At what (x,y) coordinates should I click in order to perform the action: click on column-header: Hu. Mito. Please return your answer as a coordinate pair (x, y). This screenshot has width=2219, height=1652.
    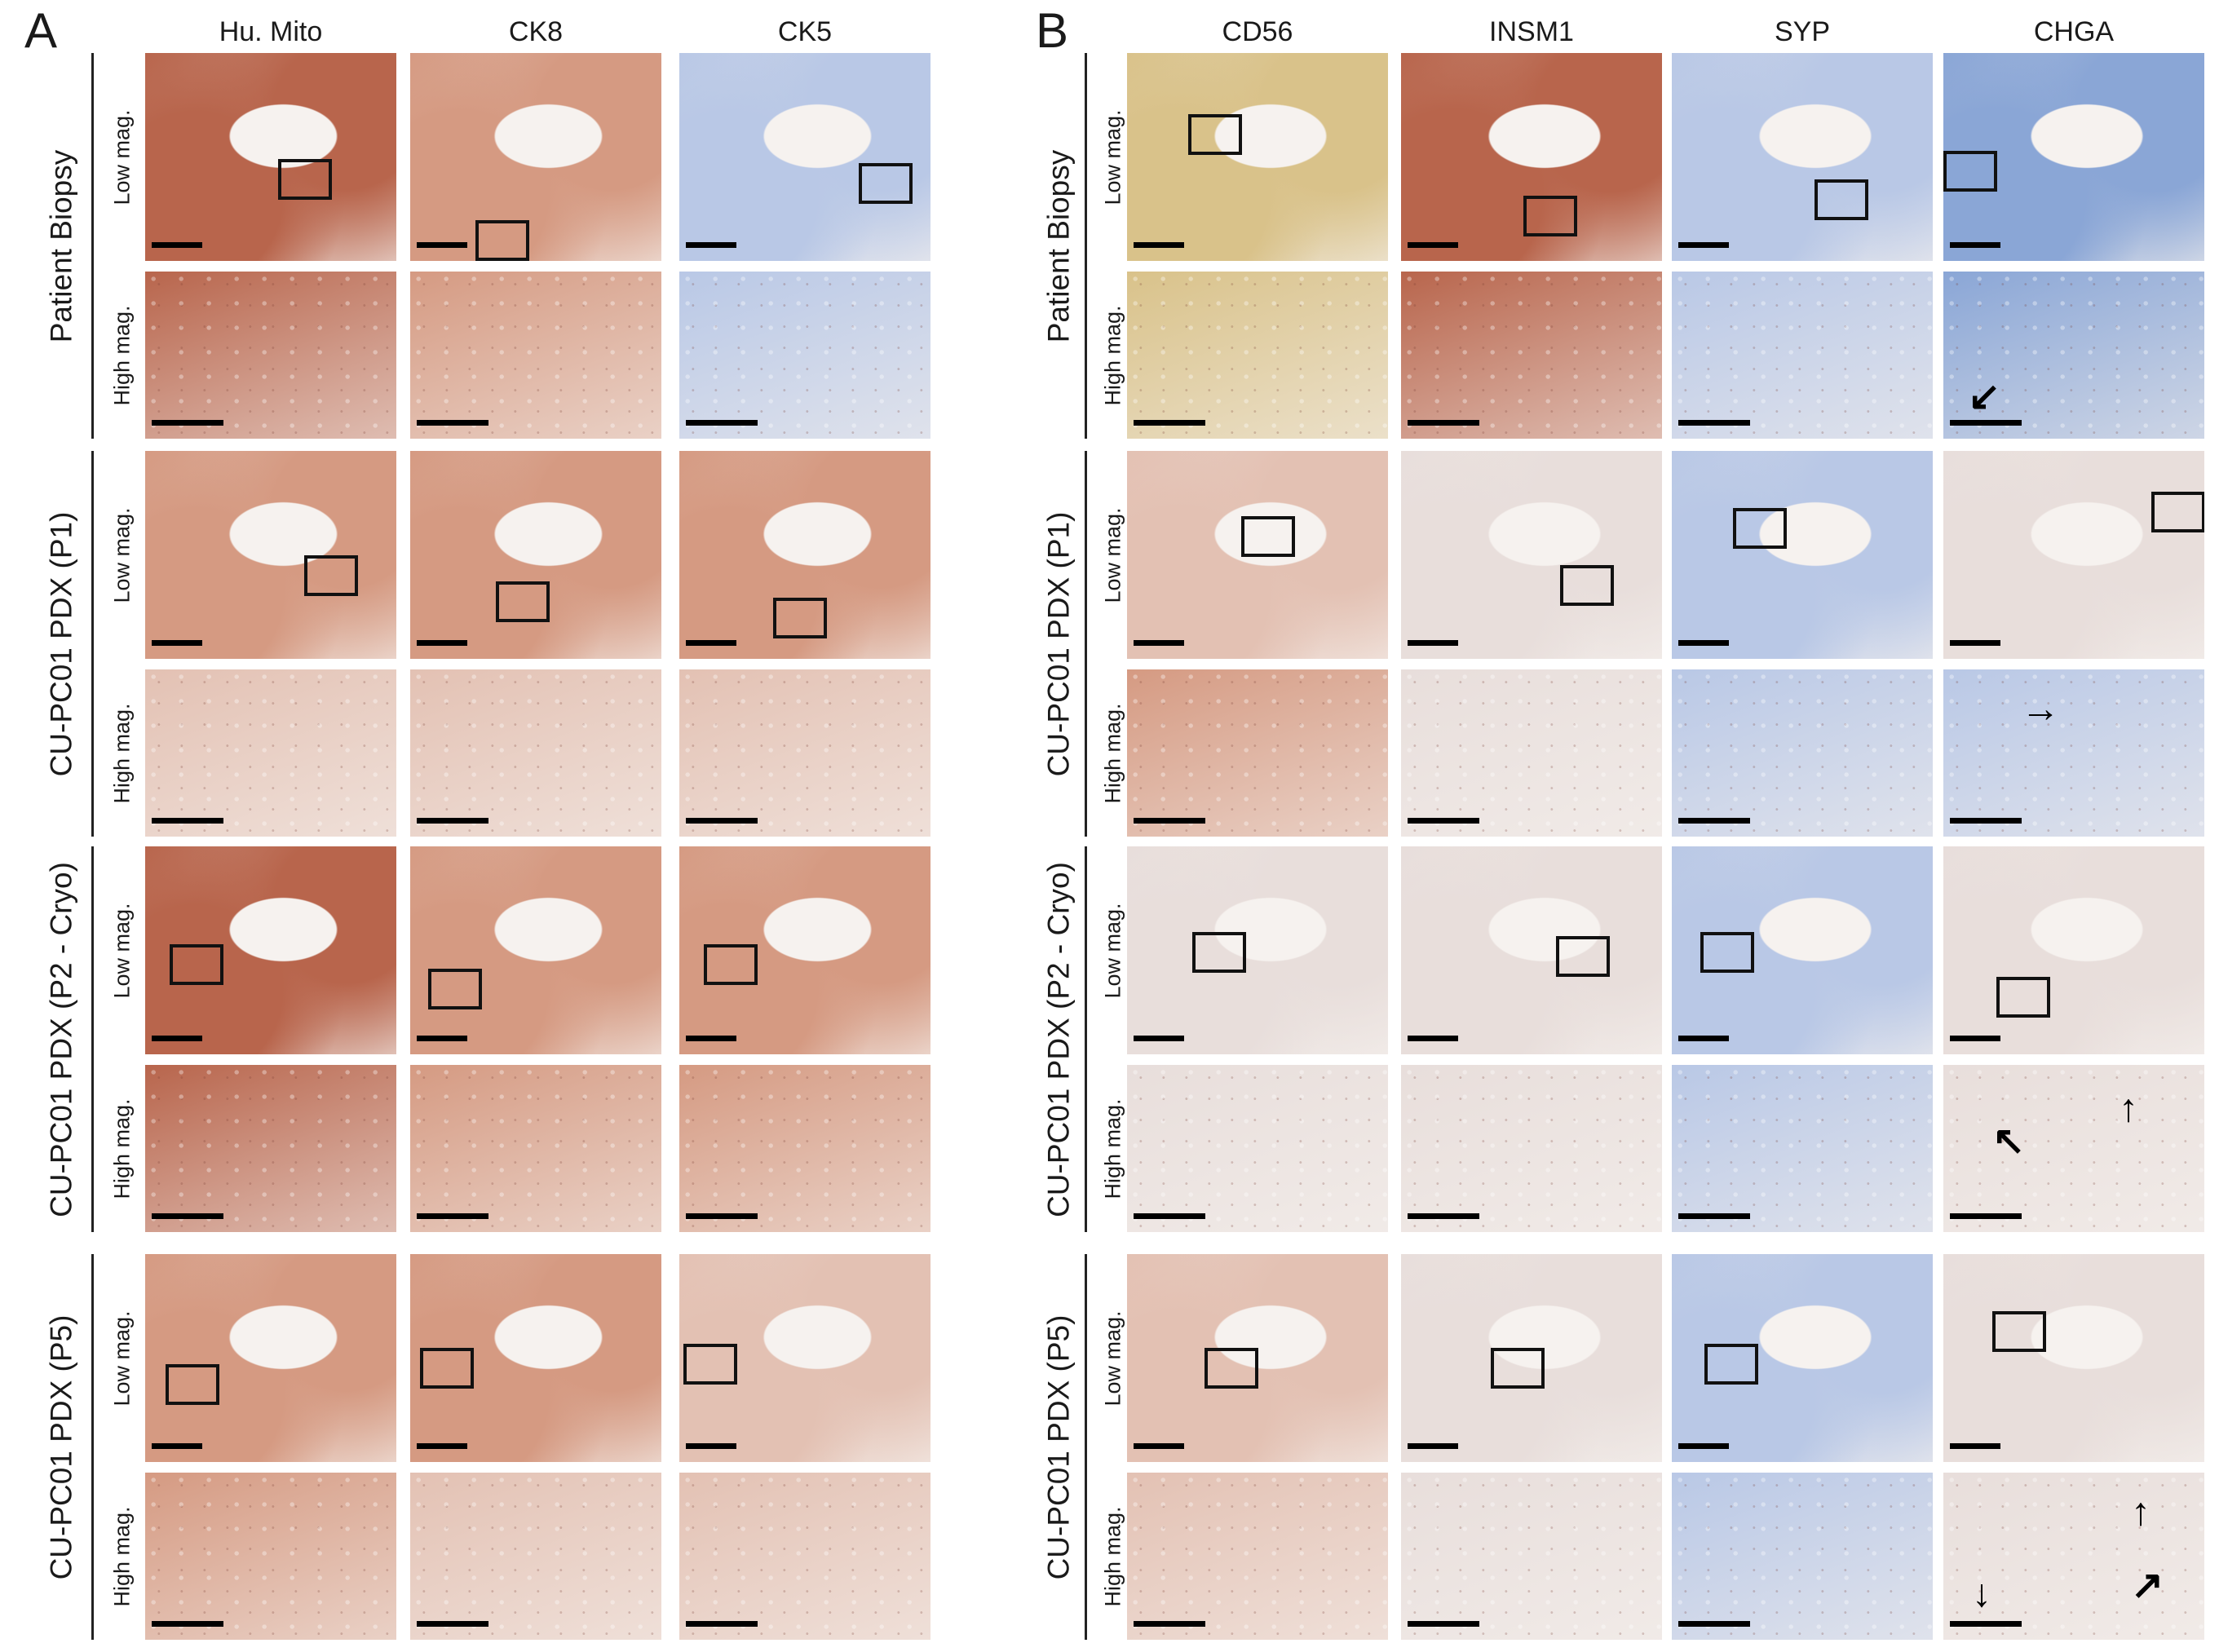
    Looking at the image, I should click on (271, 32).